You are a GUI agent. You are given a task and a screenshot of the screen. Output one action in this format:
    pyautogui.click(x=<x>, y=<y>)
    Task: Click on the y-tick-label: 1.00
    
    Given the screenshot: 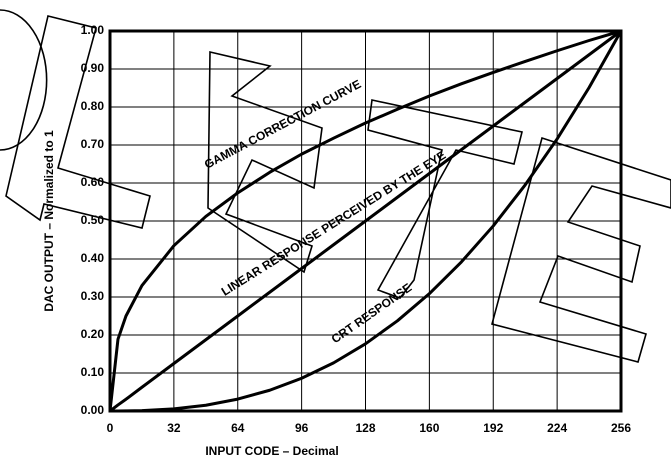 What is the action you would take?
    pyautogui.click(x=93, y=30)
    